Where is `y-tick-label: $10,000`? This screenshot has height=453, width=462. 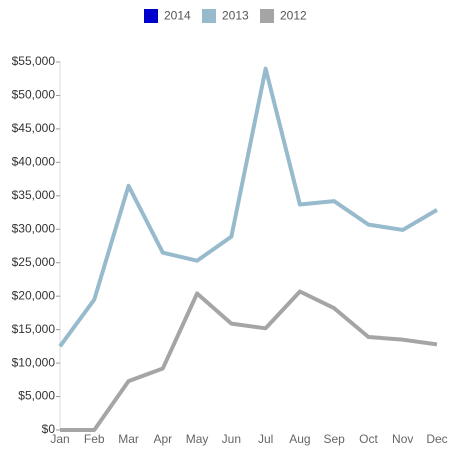 y-tick-label: $10,000 is located at coordinates (34, 362).